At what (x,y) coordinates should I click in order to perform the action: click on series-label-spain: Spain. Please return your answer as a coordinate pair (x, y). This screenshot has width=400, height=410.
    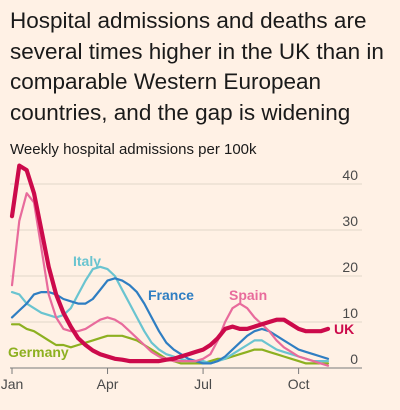
    Looking at the image, I should click on (248, 295).